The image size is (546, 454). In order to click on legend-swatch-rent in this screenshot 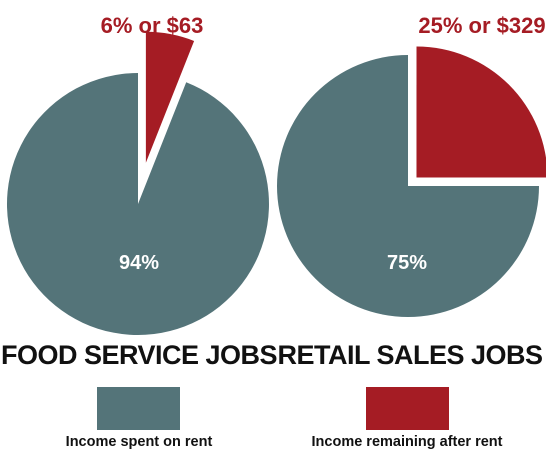, I will do `click(138, 408)`.